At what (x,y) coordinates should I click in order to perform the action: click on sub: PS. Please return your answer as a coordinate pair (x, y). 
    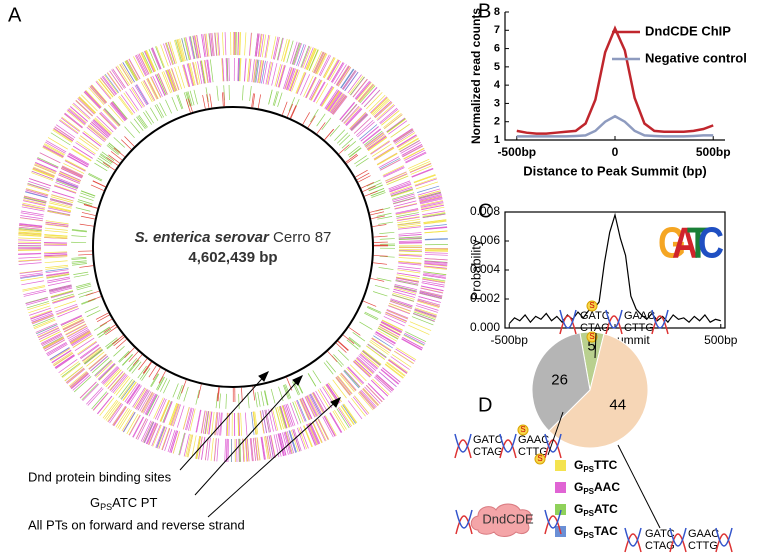
    Looking at the image, I should click on (106, 507).